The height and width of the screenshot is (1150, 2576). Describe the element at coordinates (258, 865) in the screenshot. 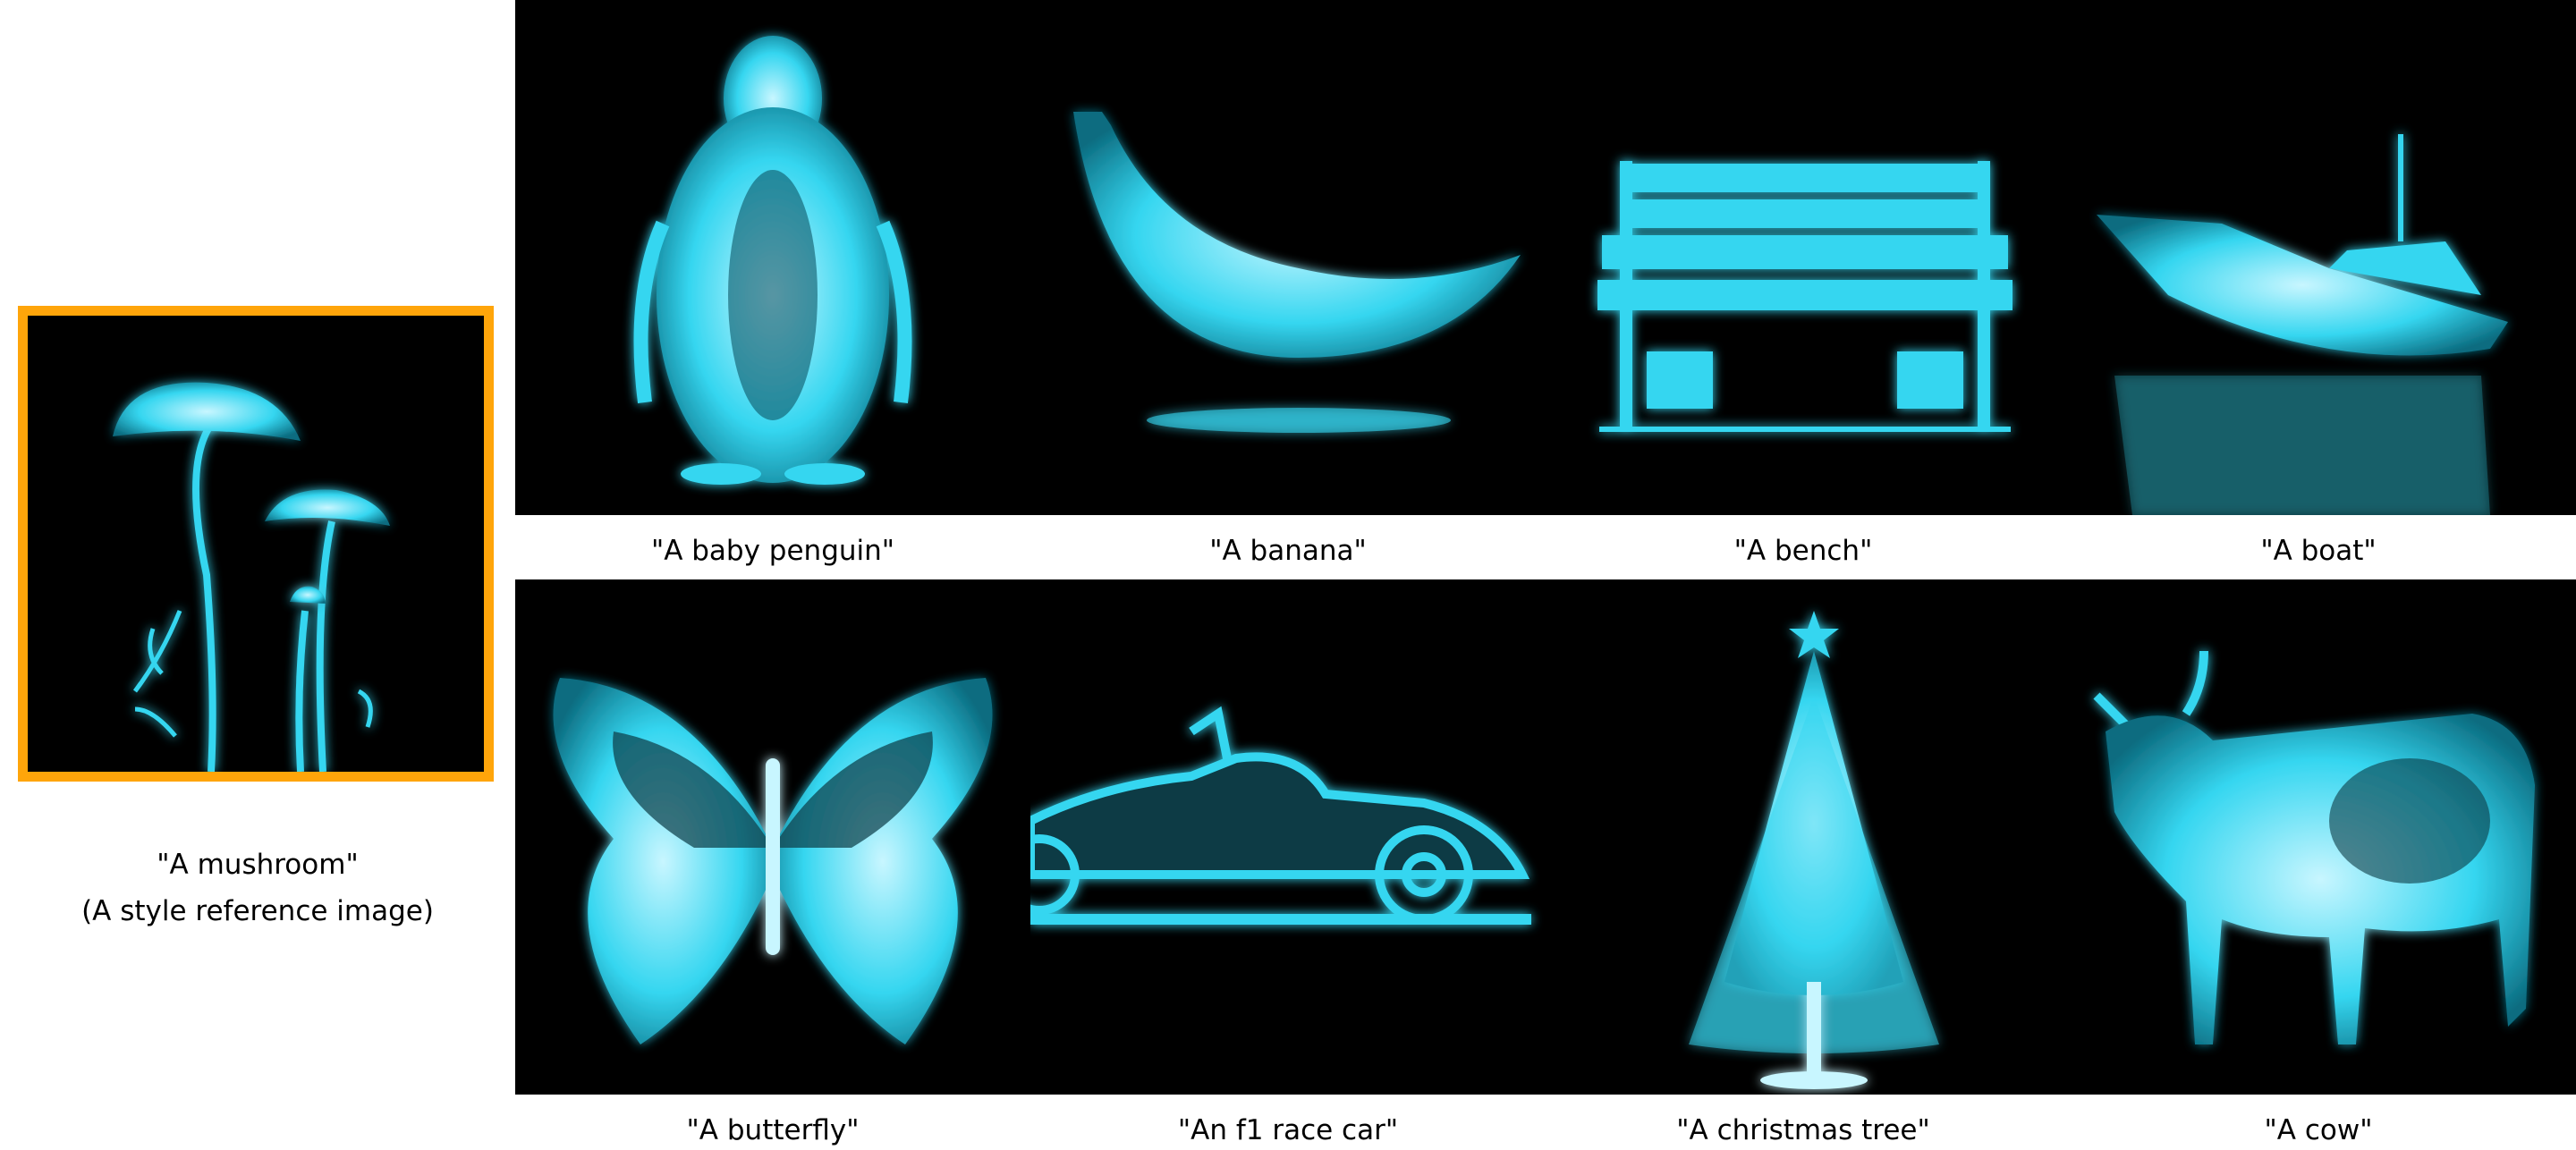

I see `reference-caption: "A mushroom"` at that location.